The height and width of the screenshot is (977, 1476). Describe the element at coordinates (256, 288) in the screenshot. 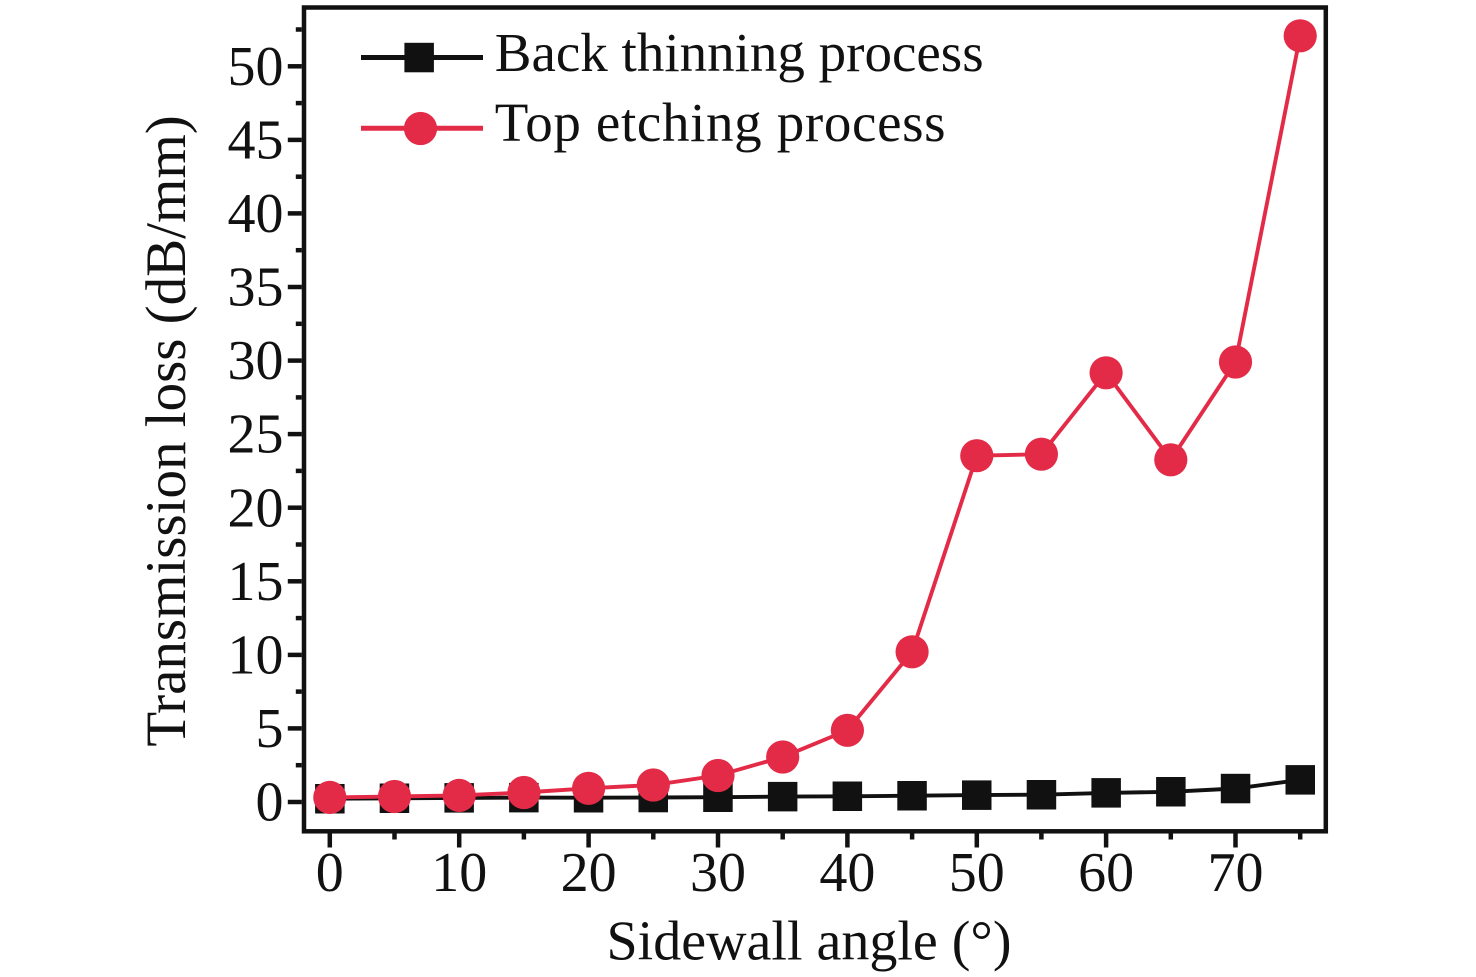

I see `svg-text: 35` at that location.